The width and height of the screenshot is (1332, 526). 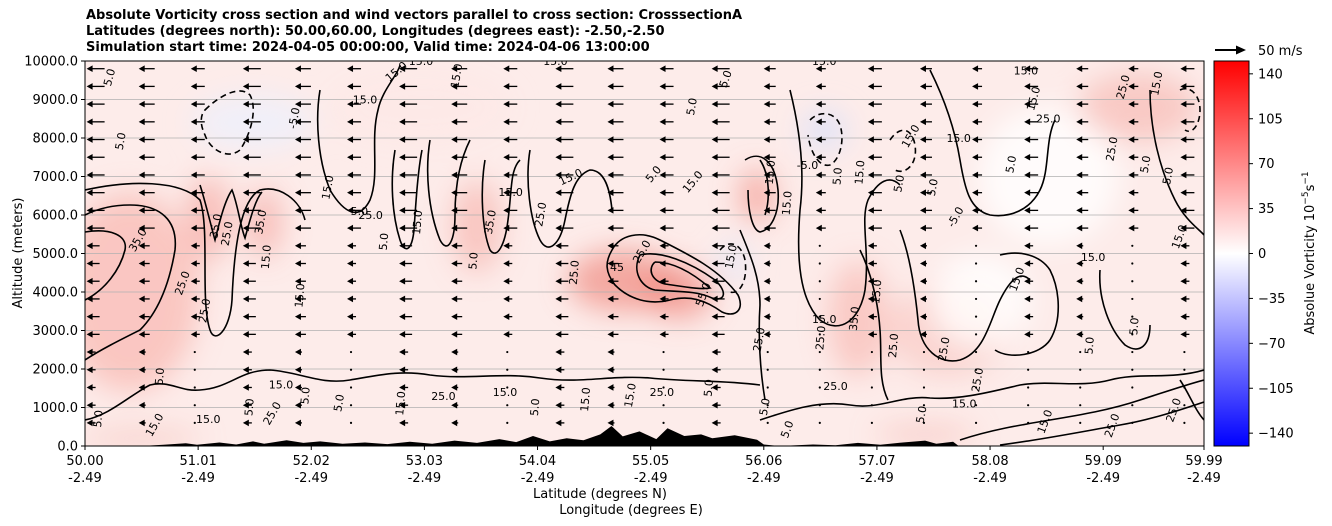 I want to click on colorbar-gradient, so click(x=1231, y=253).